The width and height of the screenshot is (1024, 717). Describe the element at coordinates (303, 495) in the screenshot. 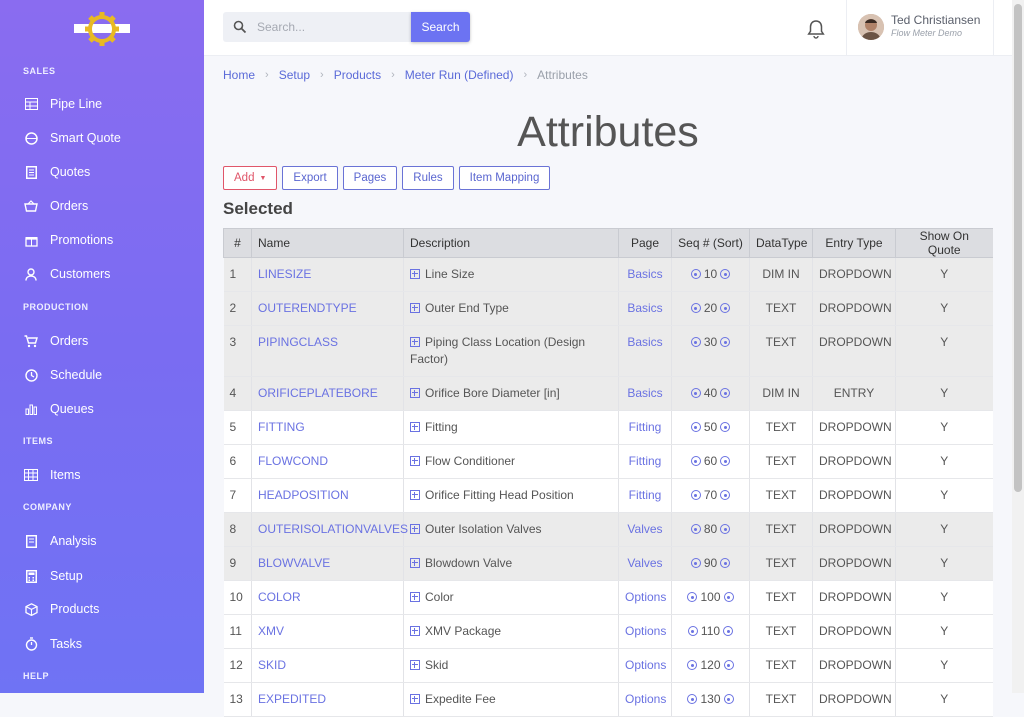

I see `attribute-name-link: HEADPOSITION` at that location.